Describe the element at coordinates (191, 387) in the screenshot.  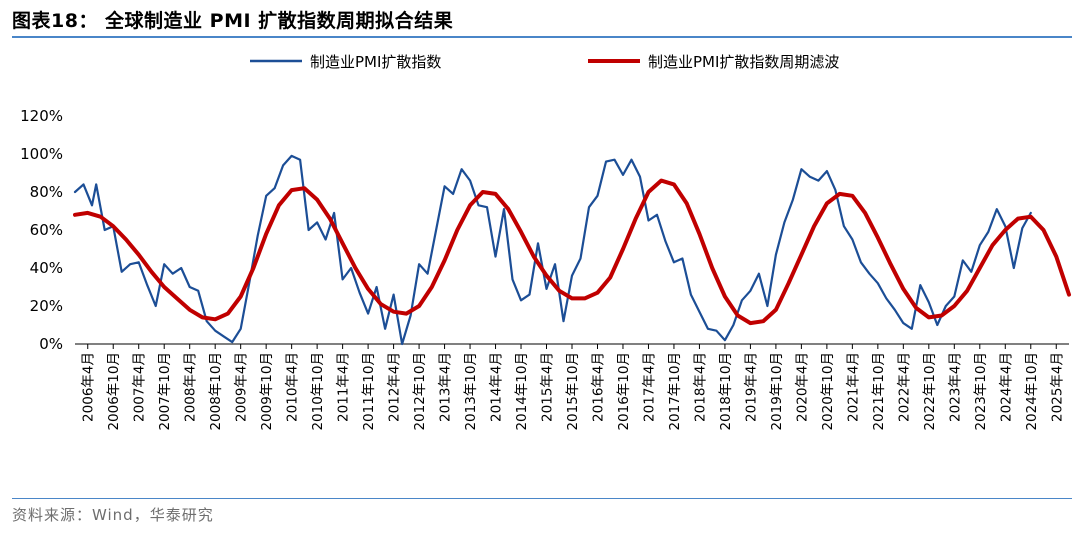
I see `x-tick-label: 2008年4月` at that location.